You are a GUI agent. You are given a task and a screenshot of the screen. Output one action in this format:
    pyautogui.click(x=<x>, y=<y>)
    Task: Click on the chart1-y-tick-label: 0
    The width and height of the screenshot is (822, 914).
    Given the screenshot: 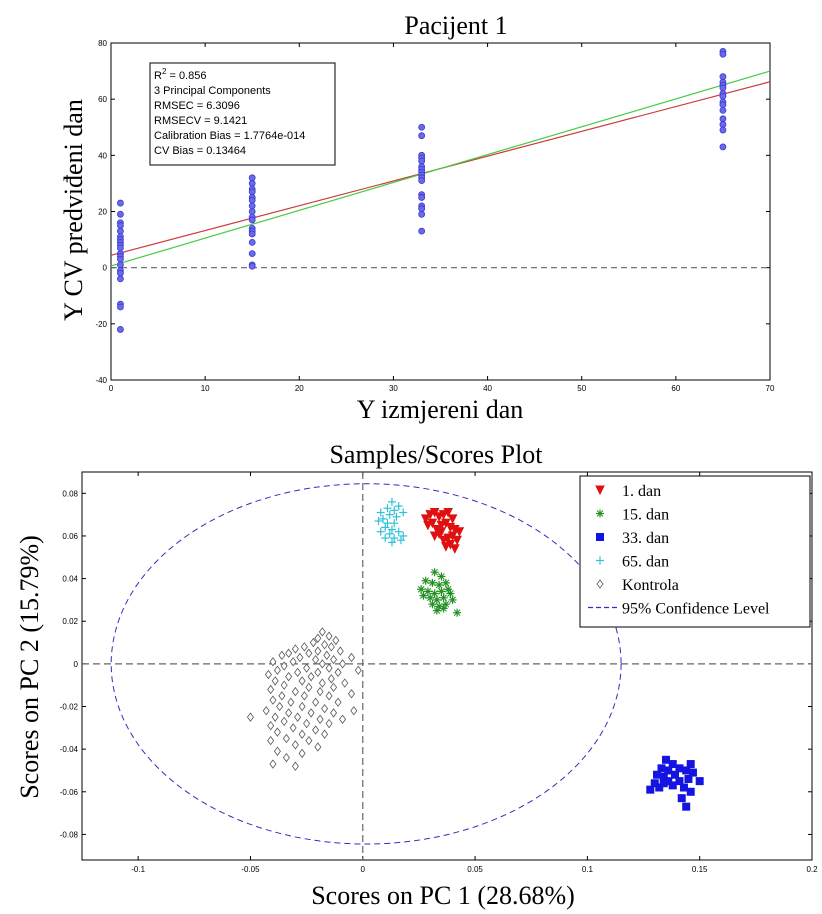 What is the action you would take?
    pyautogui.click(x=105, y=268)
    